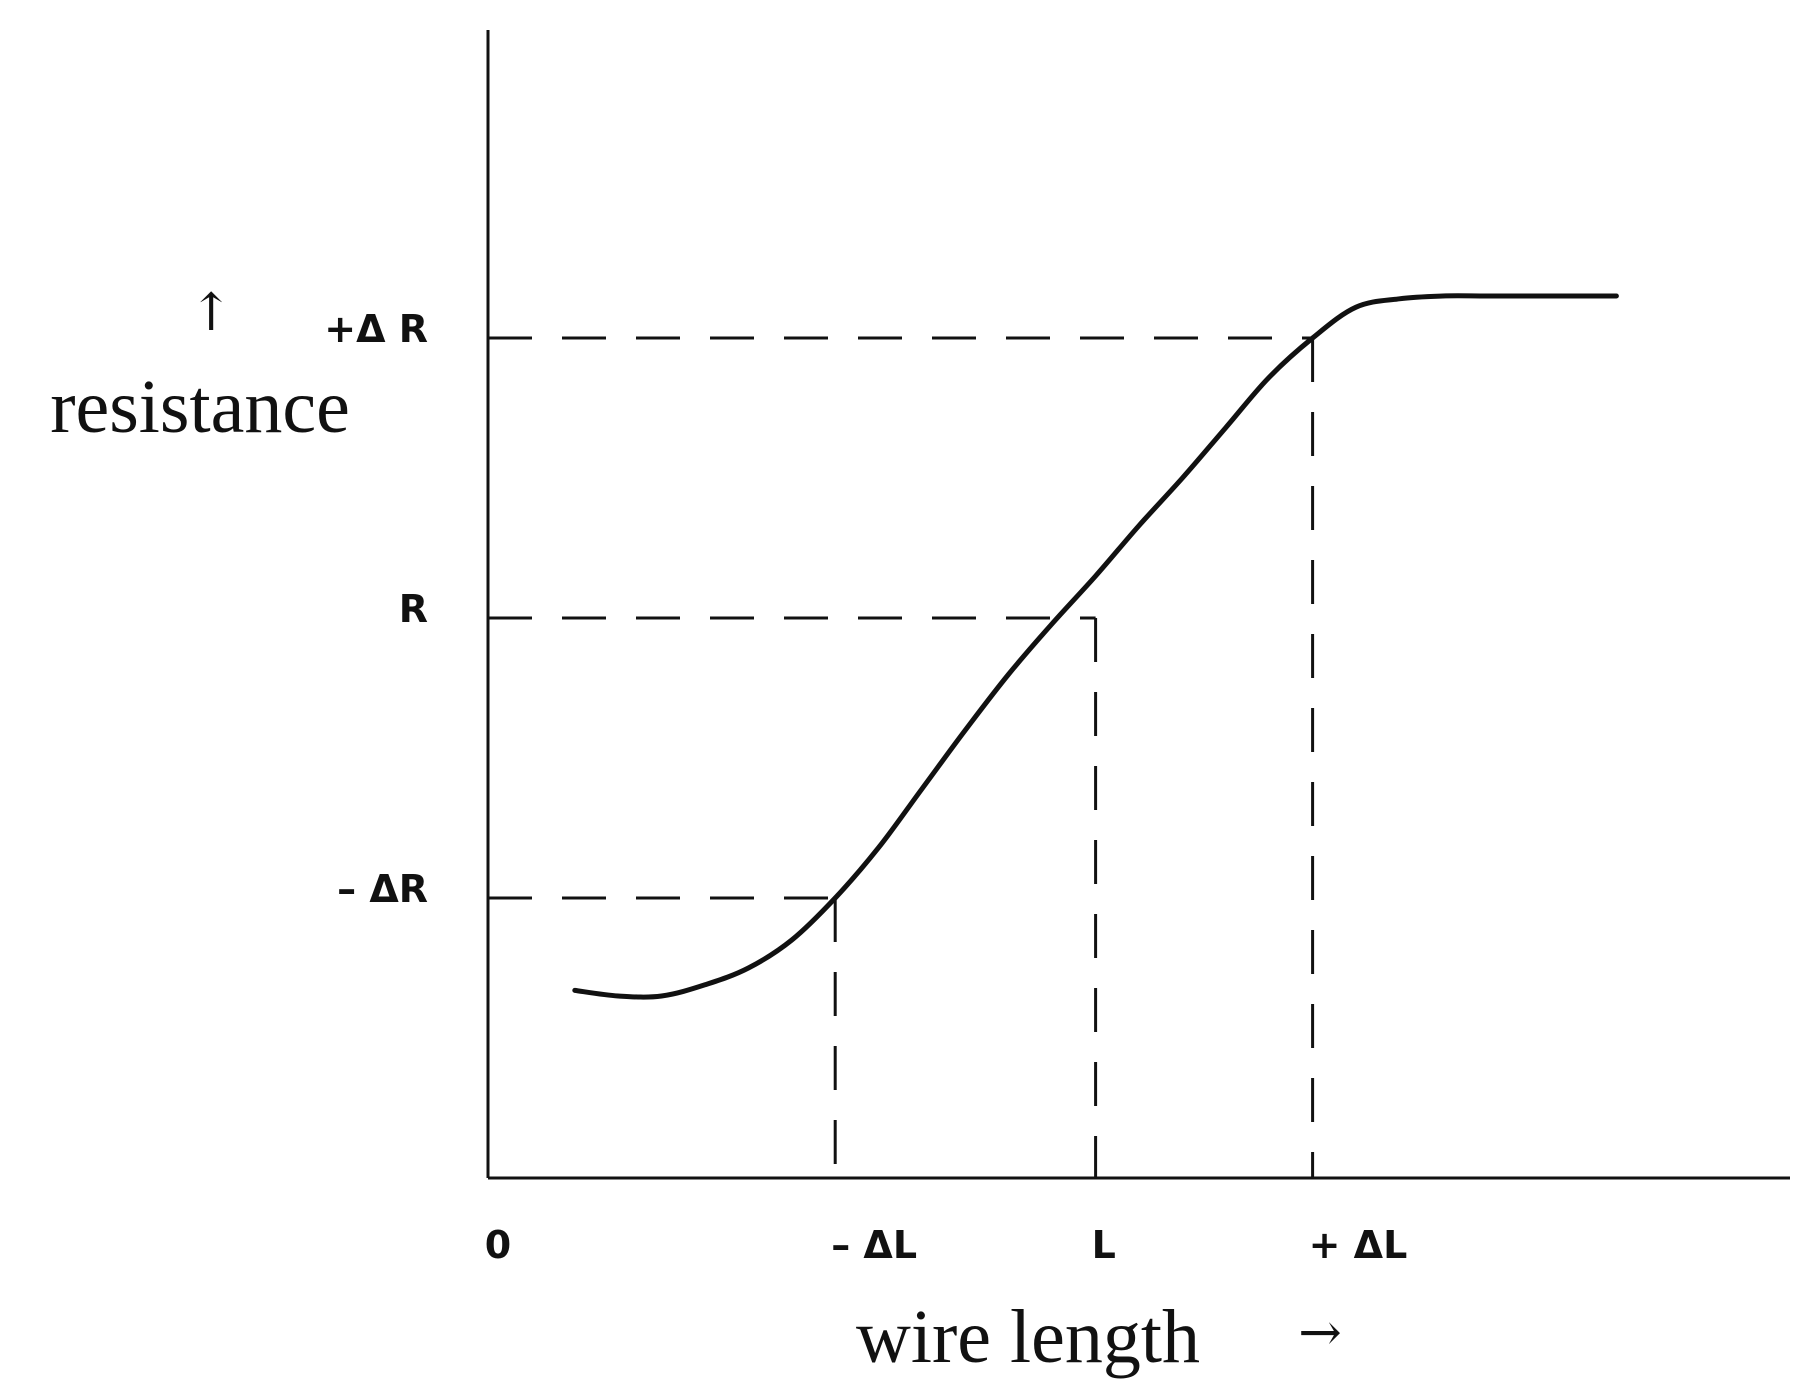  I want to click on x-tick-label-0: 0, so click(498, 1245).